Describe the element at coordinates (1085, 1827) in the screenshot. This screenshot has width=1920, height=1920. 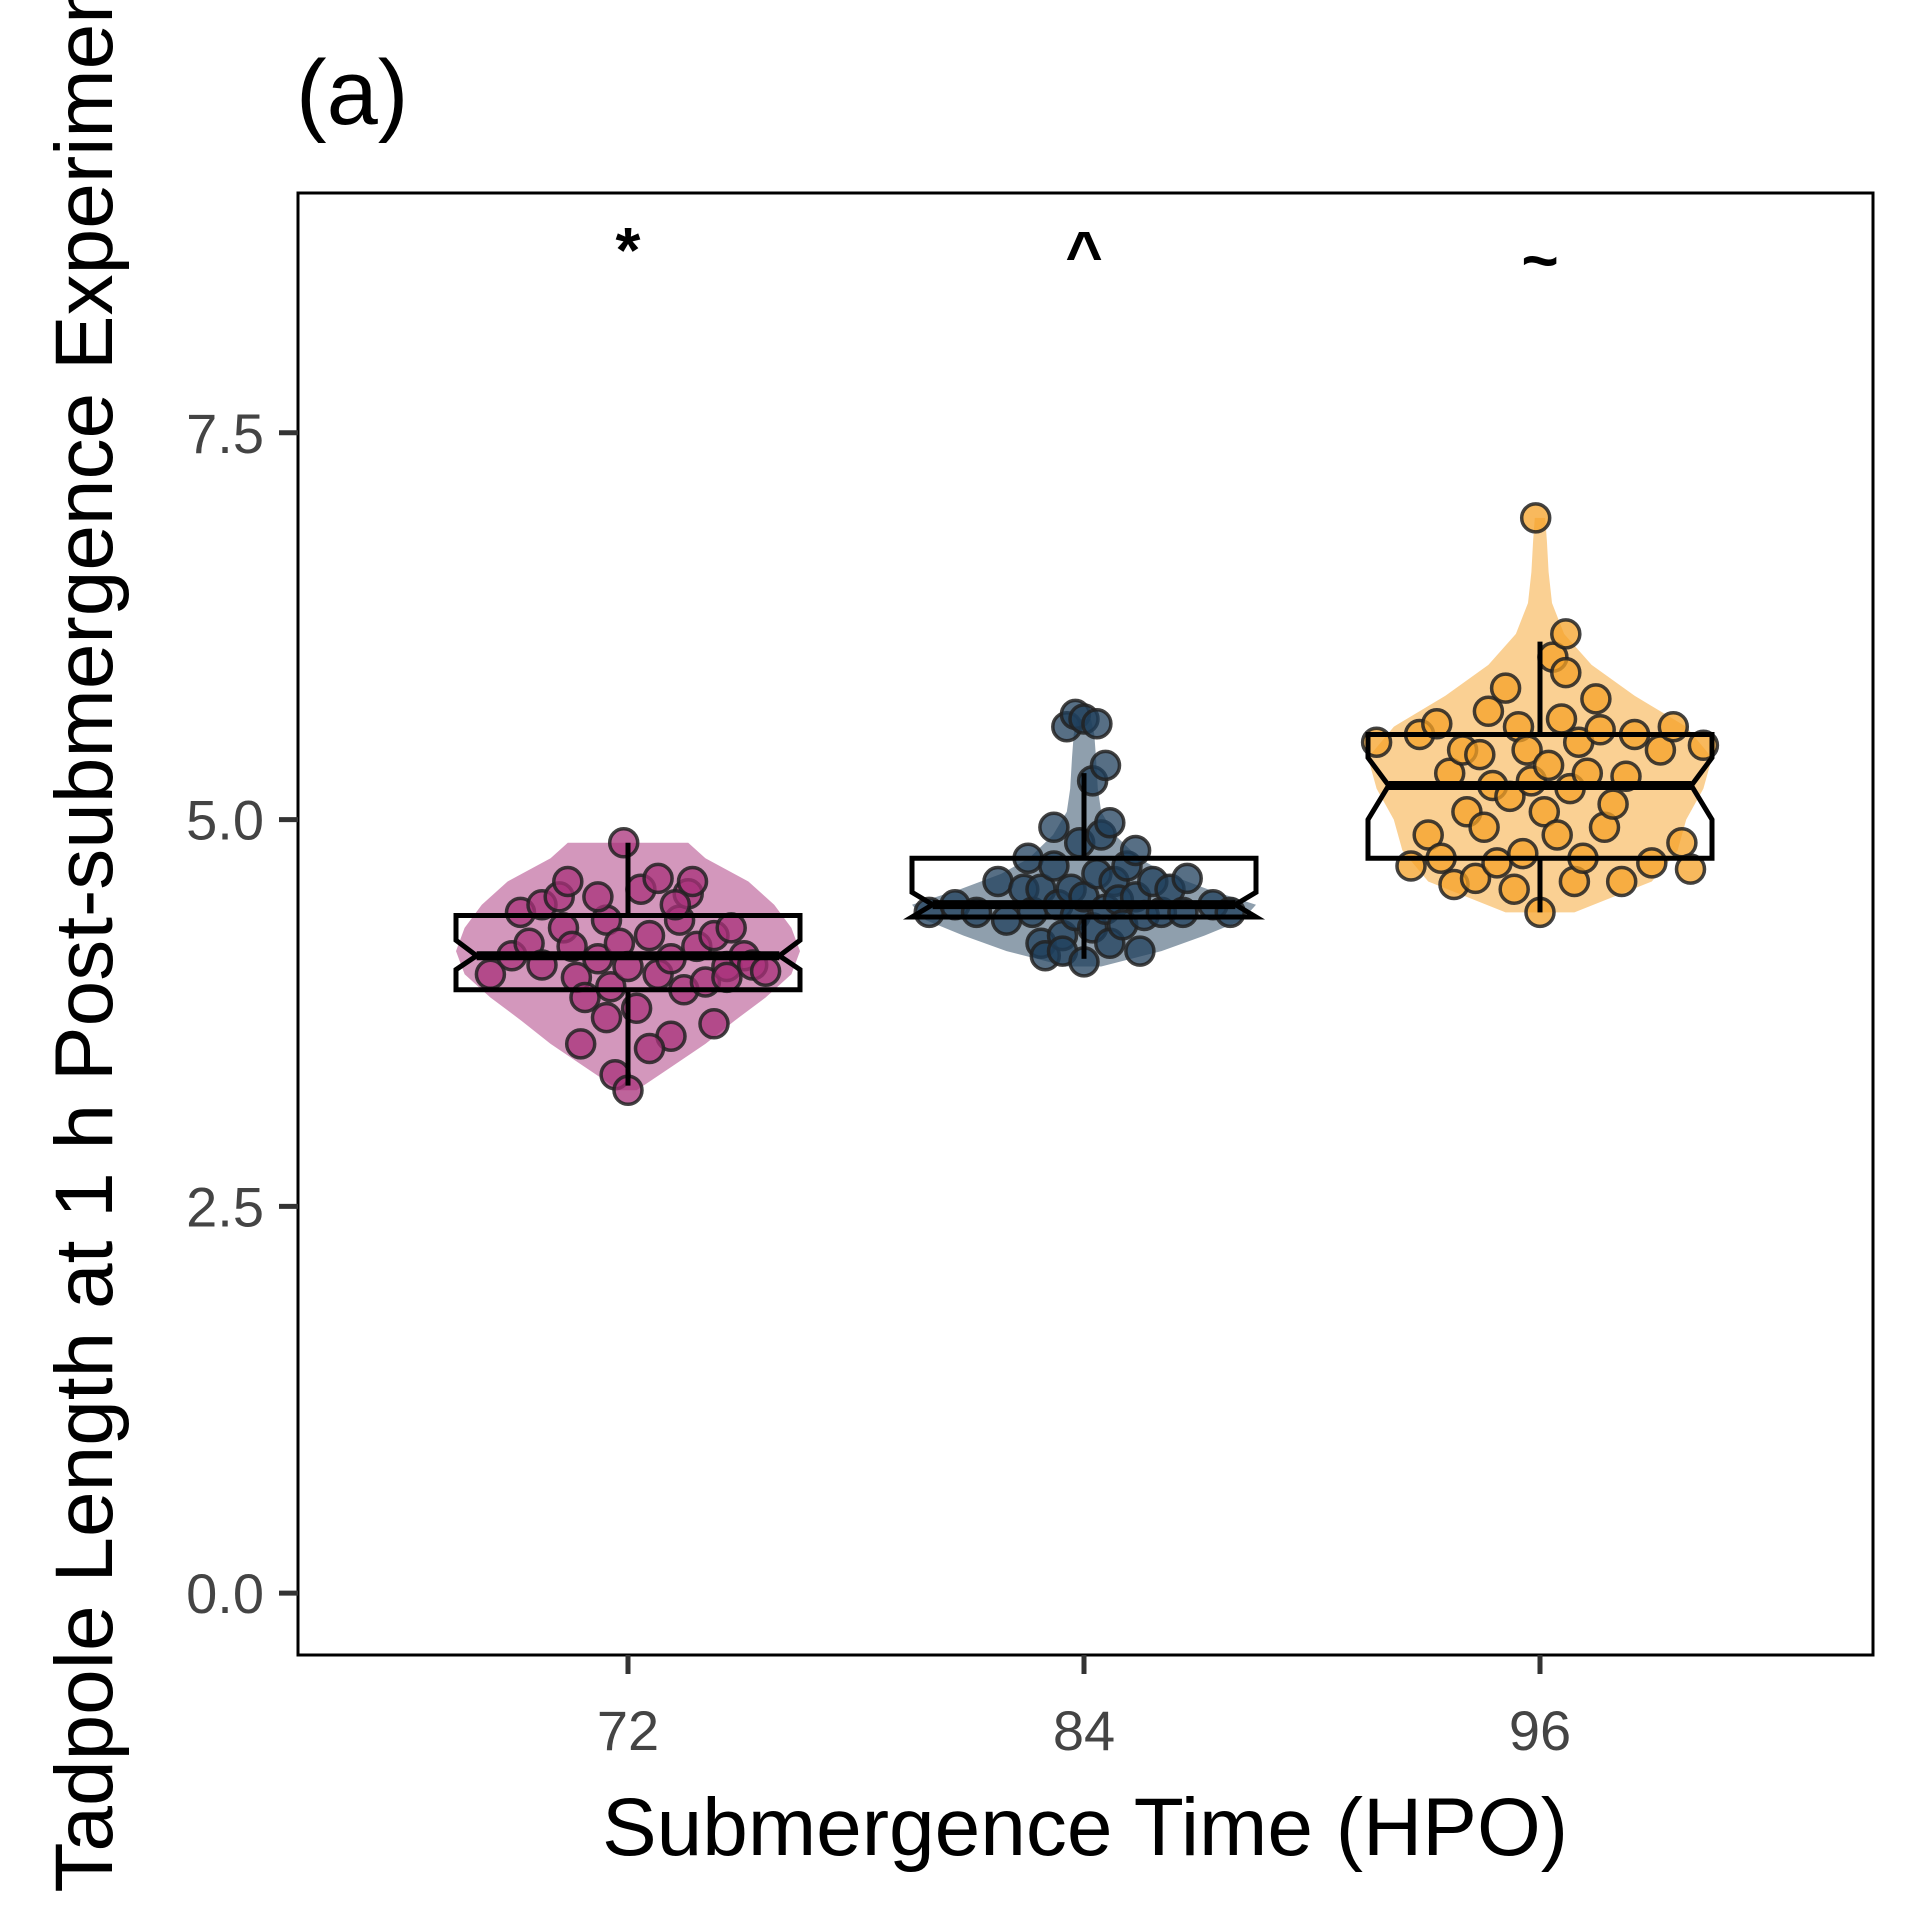
I see `x-axis-title: Submergence Time (HPO)` at that location.